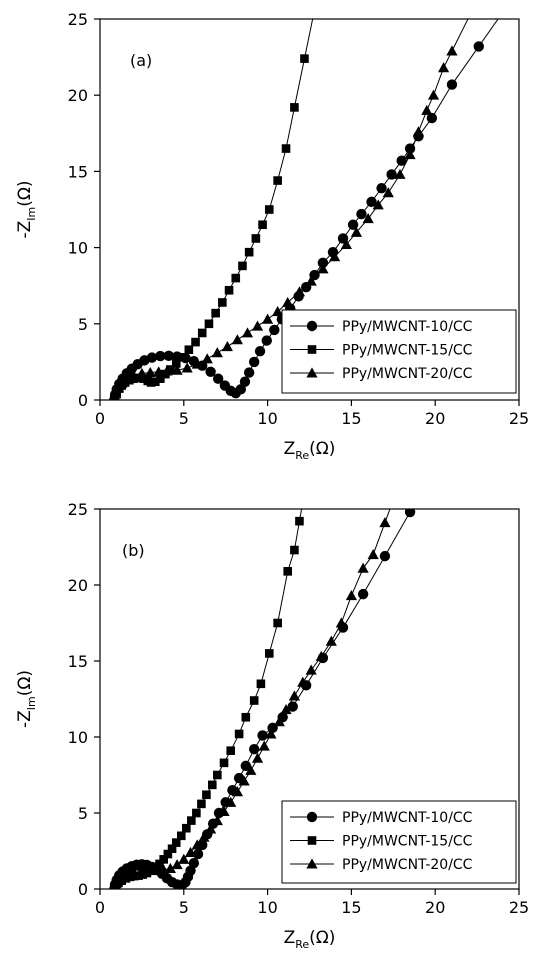 Image resolution: width=538 pixels, height=967 pixels. Describe the element at coordinates (141, 60) in the screenshot. I see `panel-label: (a)` at that location.